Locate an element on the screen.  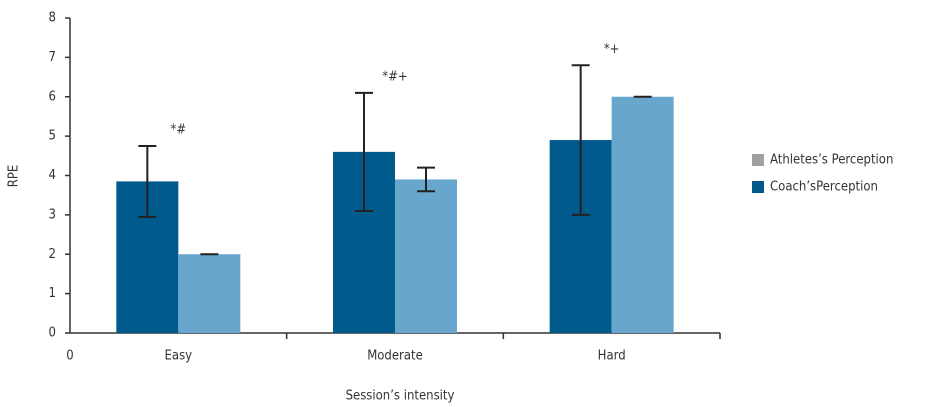
x-tick-label: Hard is located at coordinates (612, 356).